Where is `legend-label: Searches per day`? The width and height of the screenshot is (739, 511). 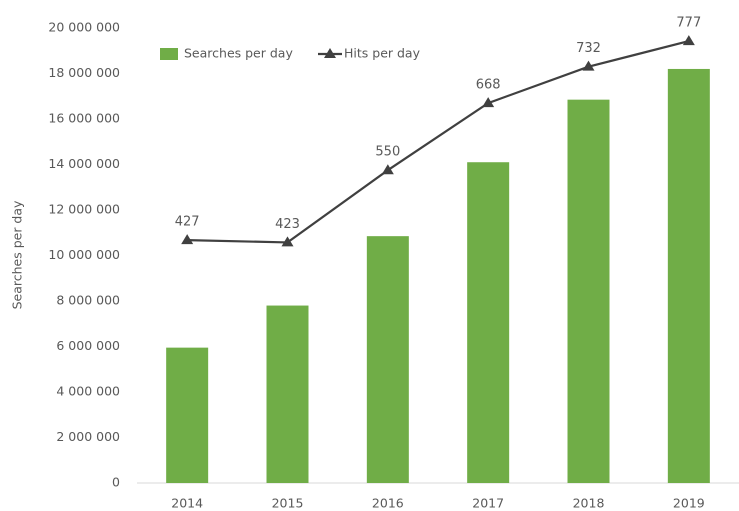 legend-label: Searches per day is located at coordinates (238, 53).